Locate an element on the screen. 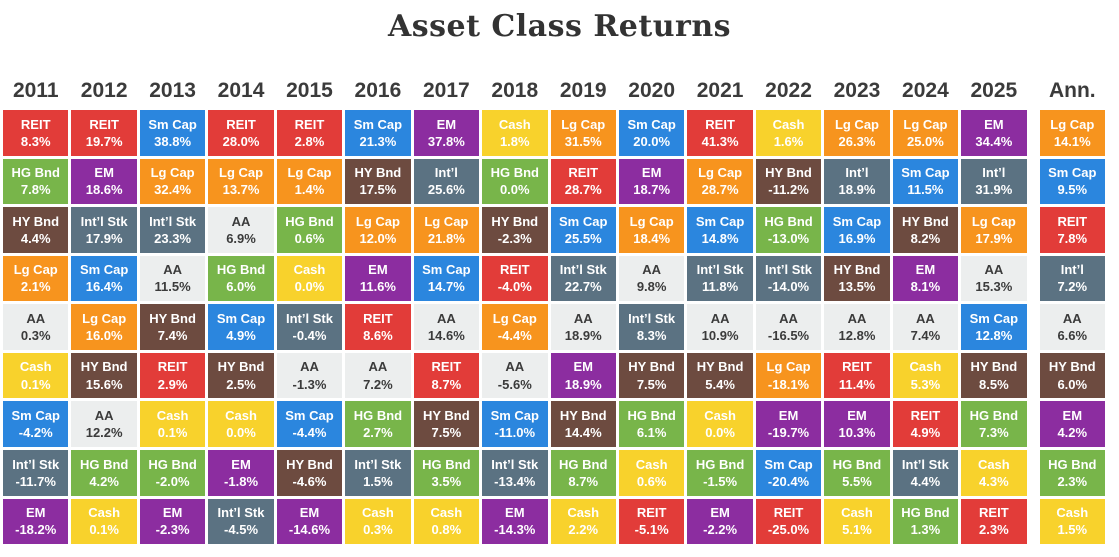 The width and height of the screenshot is (1119, 557). return-cell: REIT 2.8% is located at coordinates (309, 133).